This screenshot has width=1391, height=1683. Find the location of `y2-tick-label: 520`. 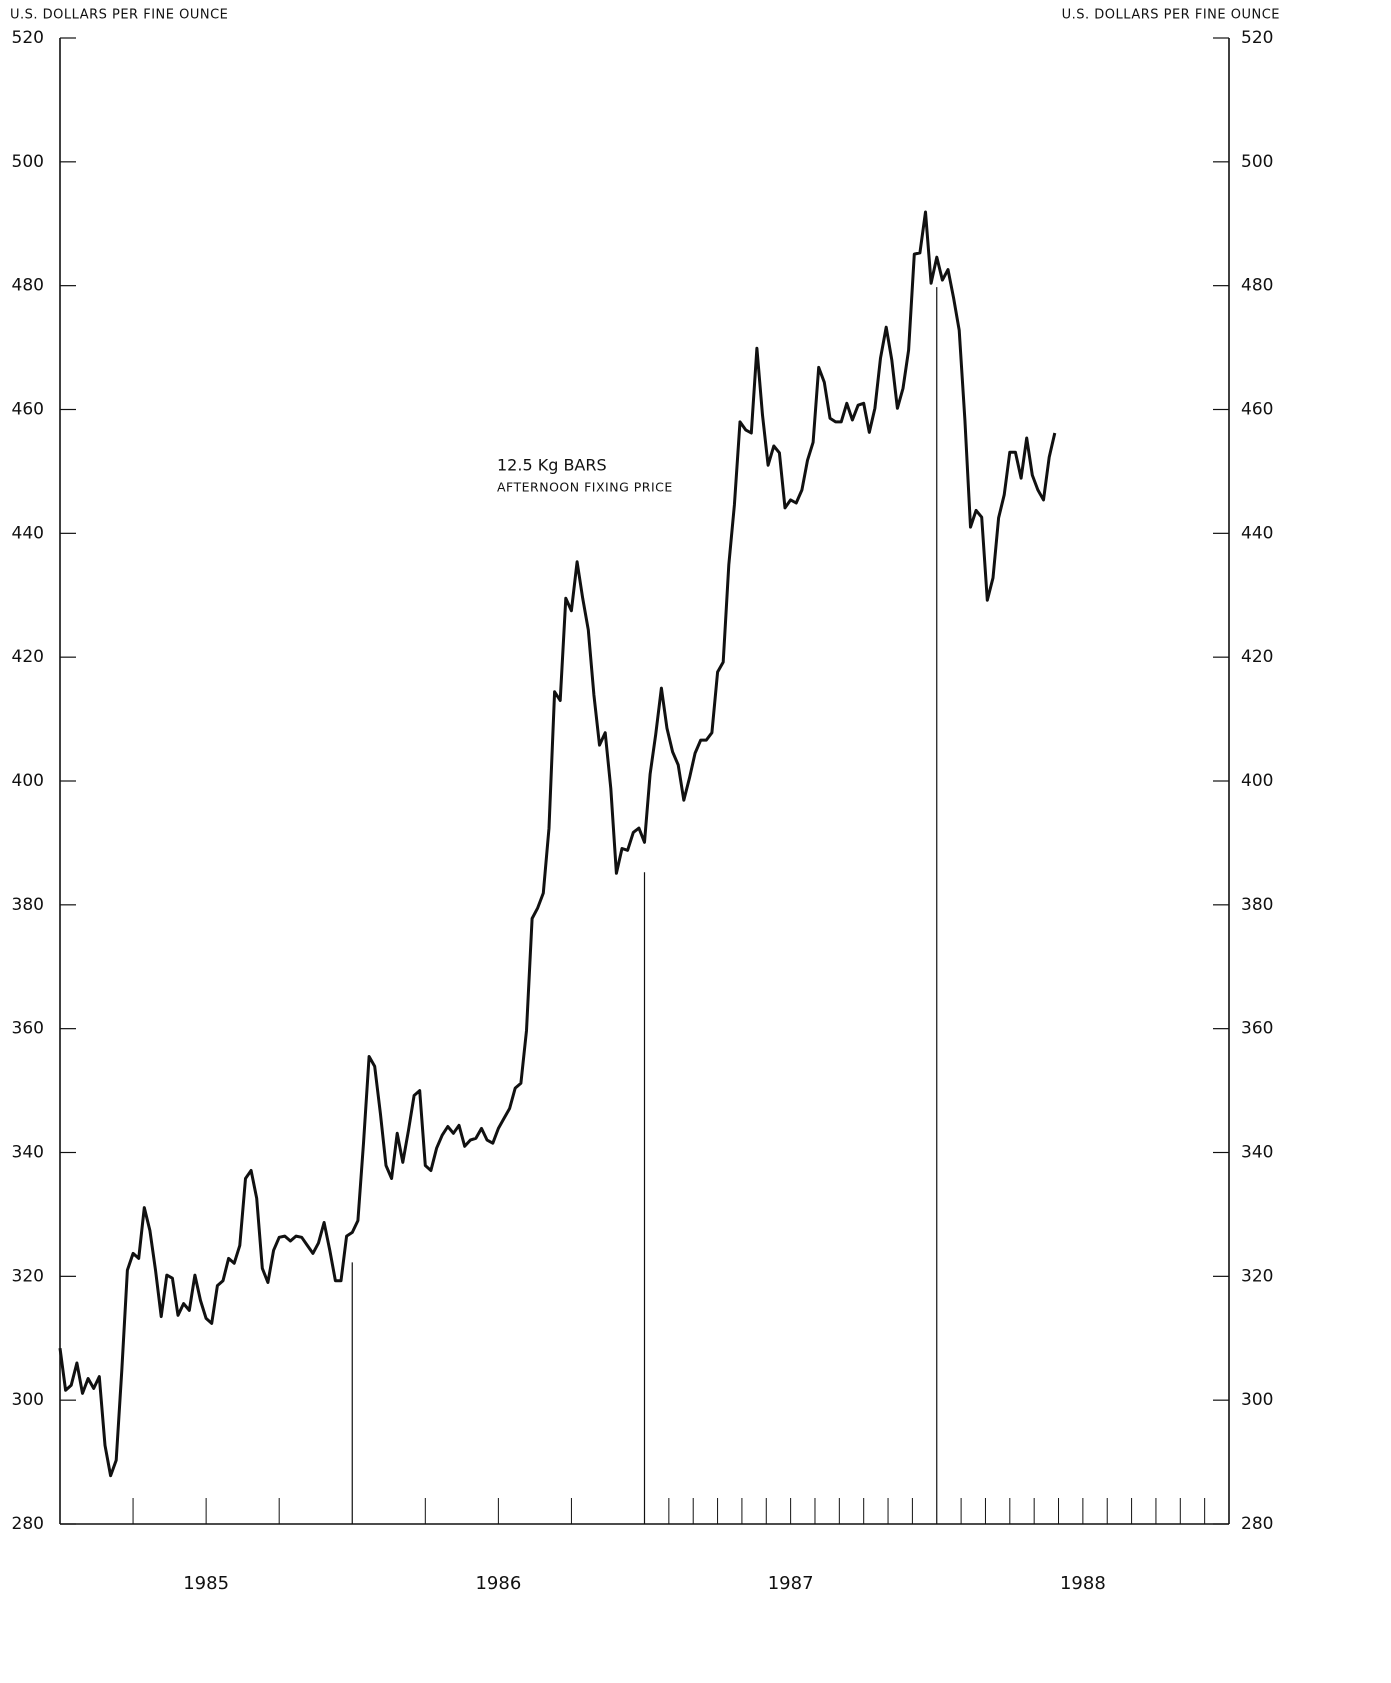

y2-tick-label: 520 is located at coordinates (1257, 38).